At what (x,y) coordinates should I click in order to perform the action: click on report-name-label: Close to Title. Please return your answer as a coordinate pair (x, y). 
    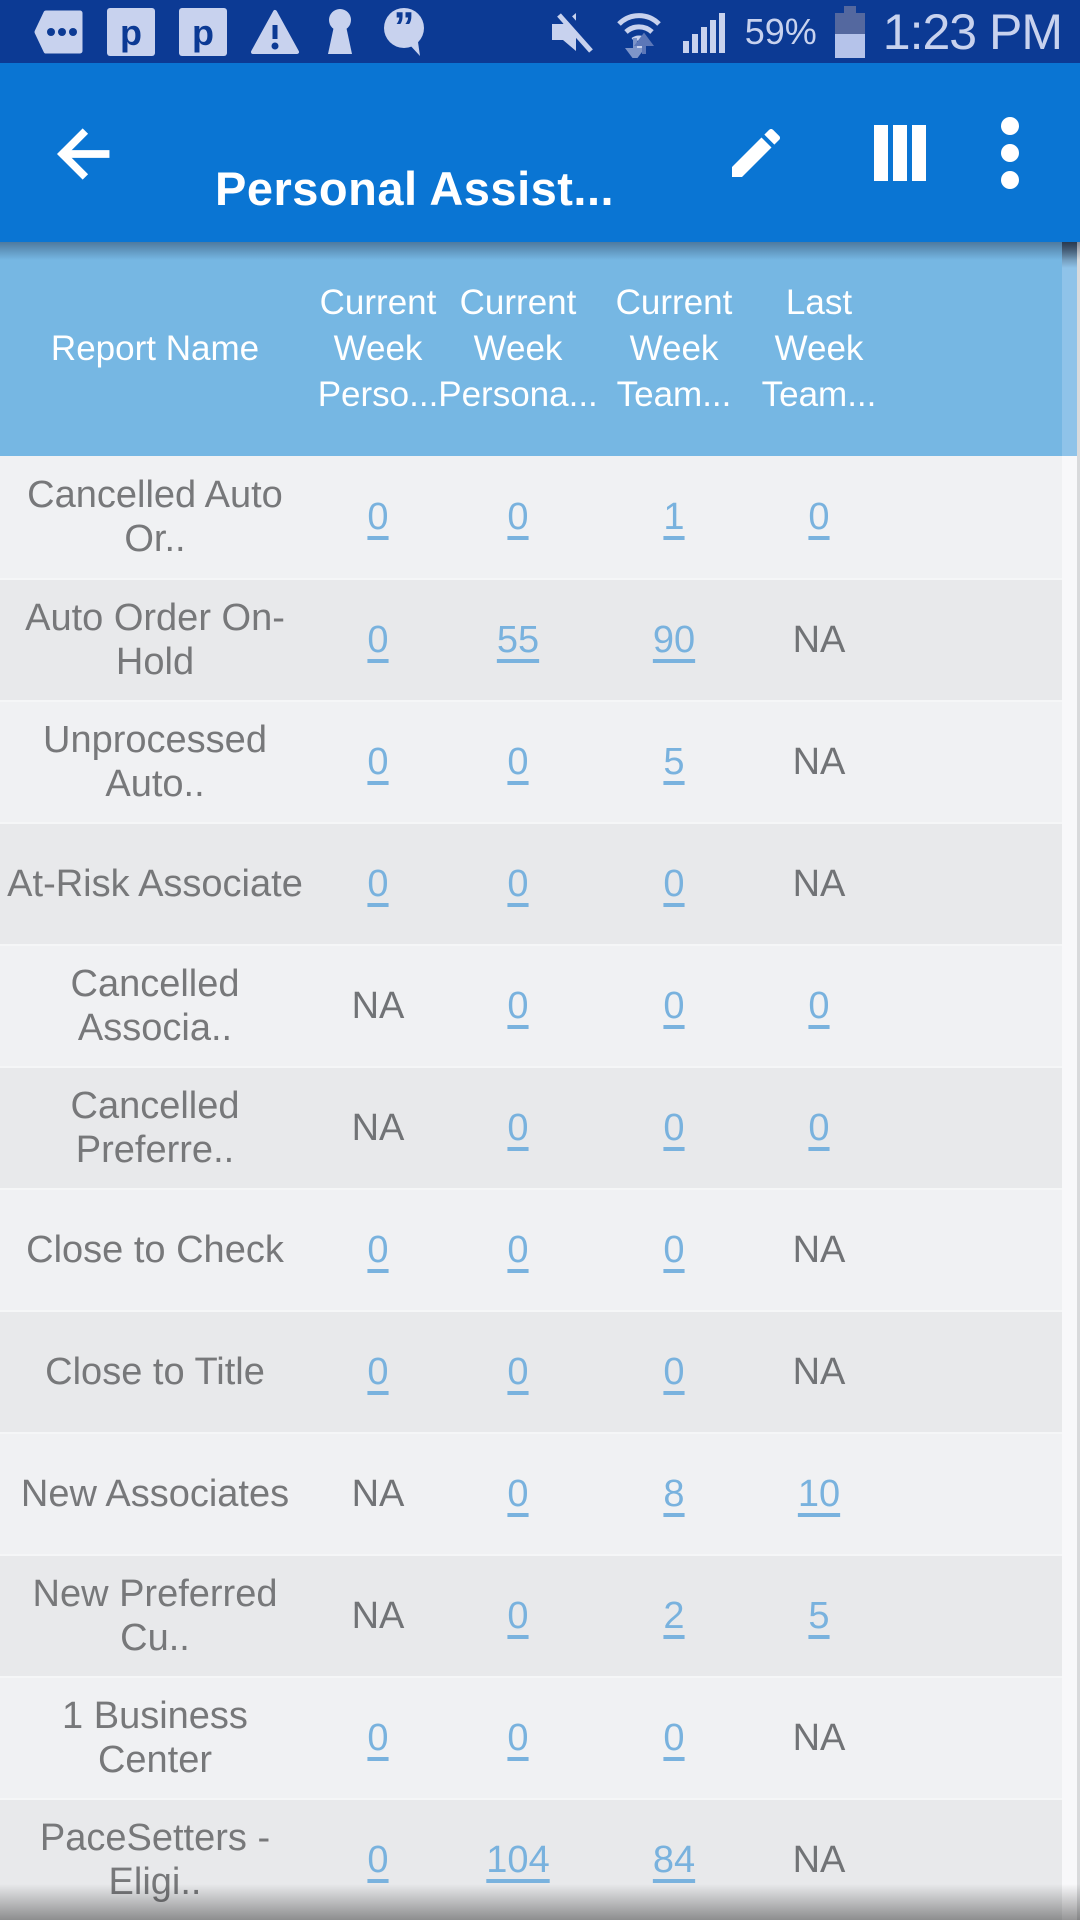
    Looking at the image, I should click on (155, 1372).